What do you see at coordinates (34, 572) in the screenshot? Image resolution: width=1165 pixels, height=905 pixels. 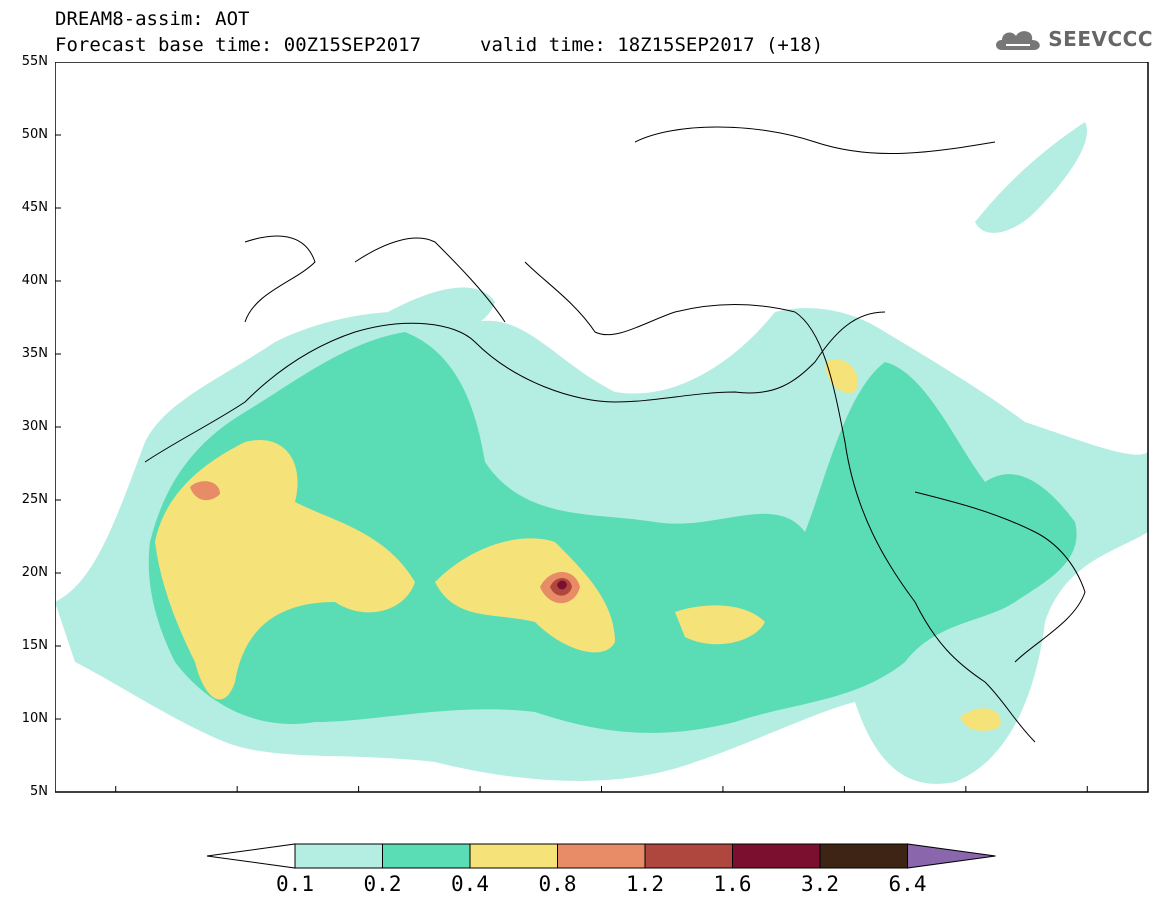 I see `lat-tick-label: 20N` at bounding box center [34, 572].